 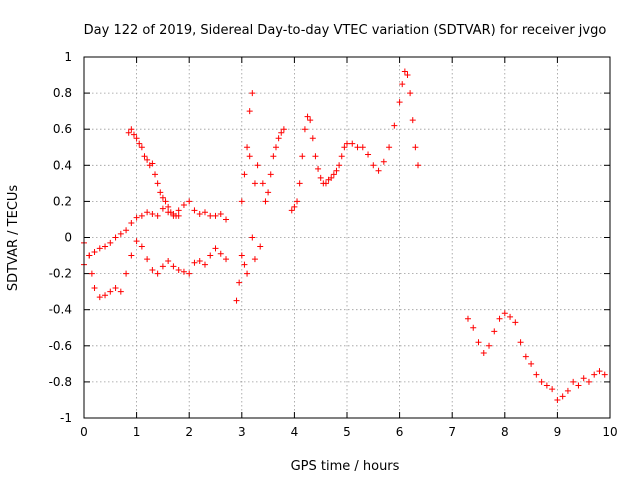 I want to click on y-tick-label: -0.4, so click(x=60, y=310).